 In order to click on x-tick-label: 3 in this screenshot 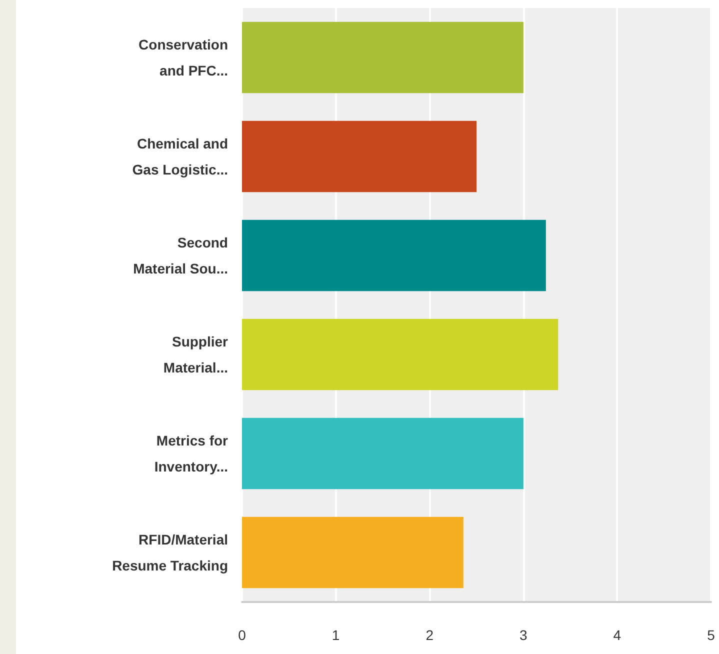, I will do `click(524, 635)`.